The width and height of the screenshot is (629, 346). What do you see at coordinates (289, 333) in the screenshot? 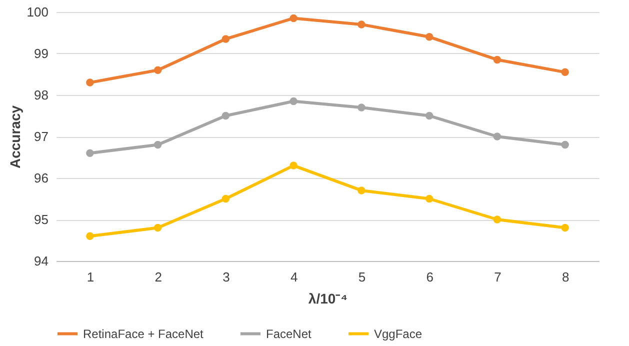
I see `legend-label: FaceNet` at bounding box center [289, 333].